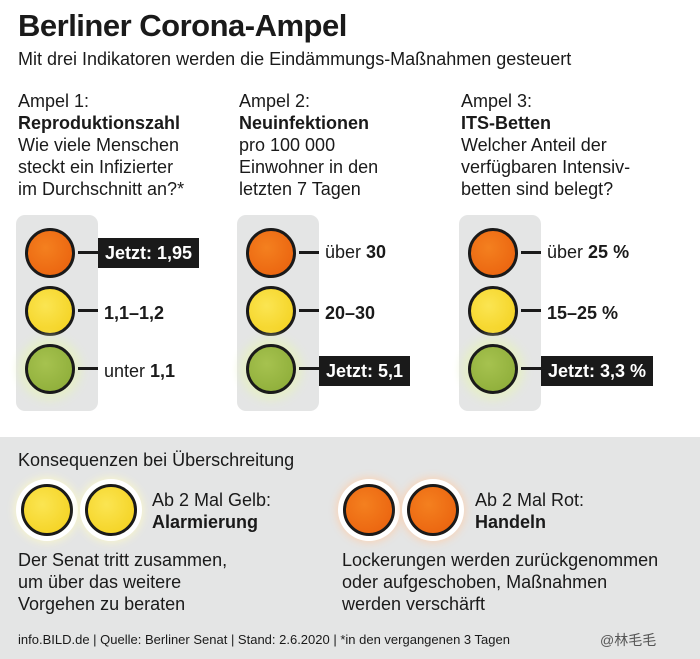  What do you see at coordinates (50, 253) in the screenshot?
I see `ampel-1-red-lamp` at bounding box center [50, 253].